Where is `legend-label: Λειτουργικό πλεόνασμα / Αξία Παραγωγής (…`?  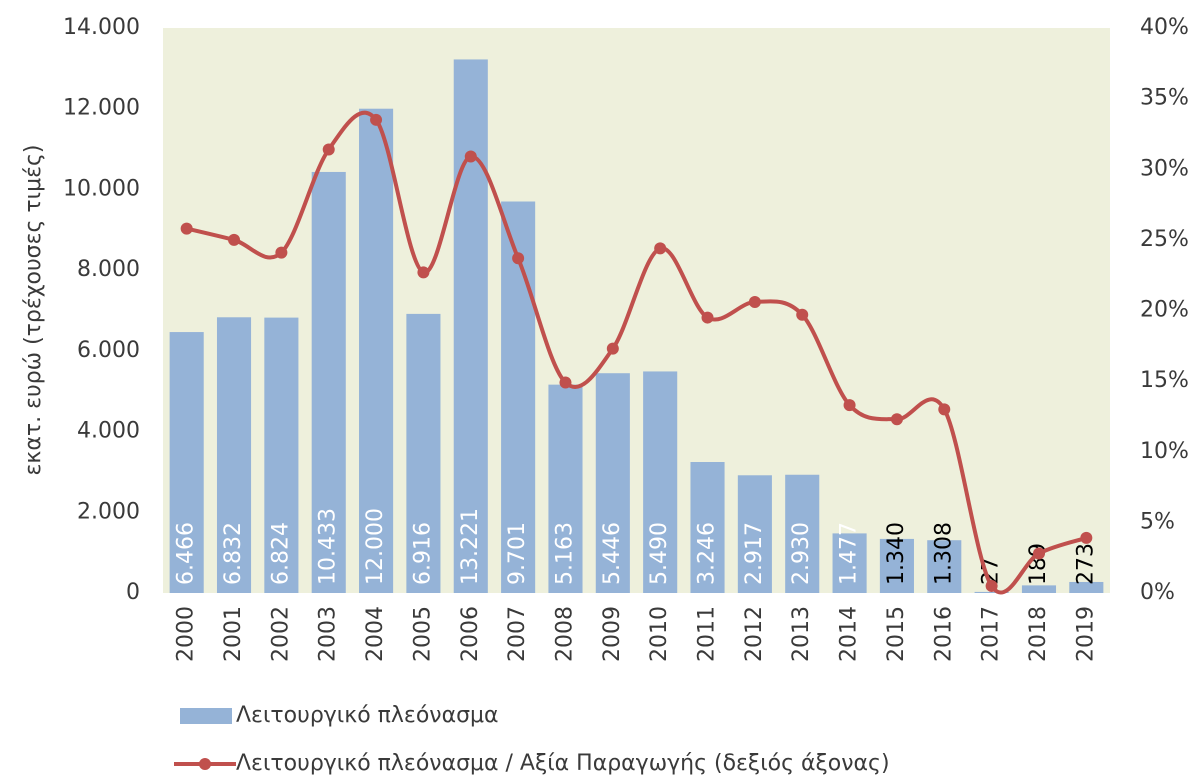 legend-label: Λειτουργικό πλεόνασμα / Αξία Παραγωγής (… is located at coordinates (563, 763).